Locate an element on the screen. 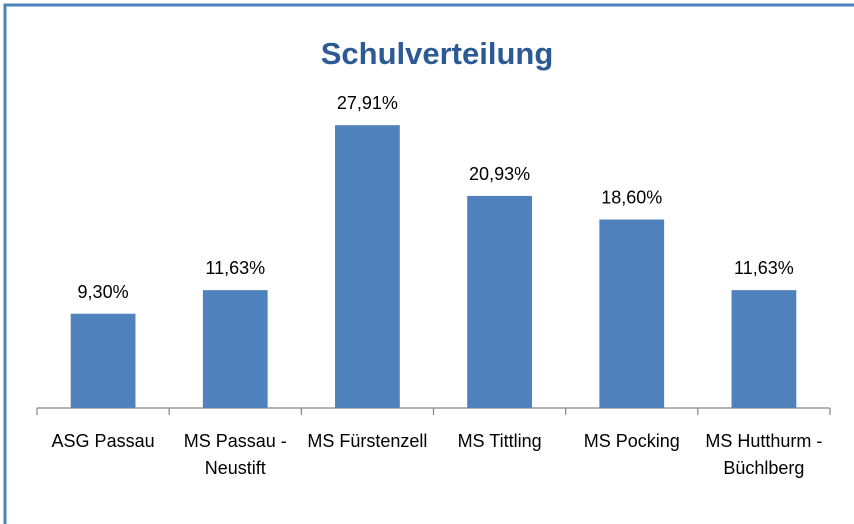 The image size is (854, 524). data-label: 20,93% is located at coordinates (499, 174).